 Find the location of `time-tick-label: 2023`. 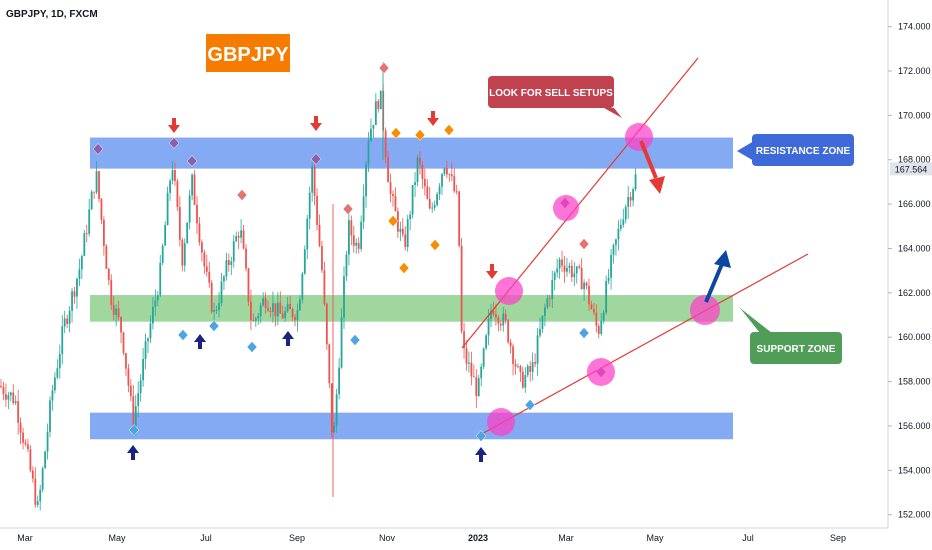

time-tick-label: 2023 is located at coordinates (478, 538).